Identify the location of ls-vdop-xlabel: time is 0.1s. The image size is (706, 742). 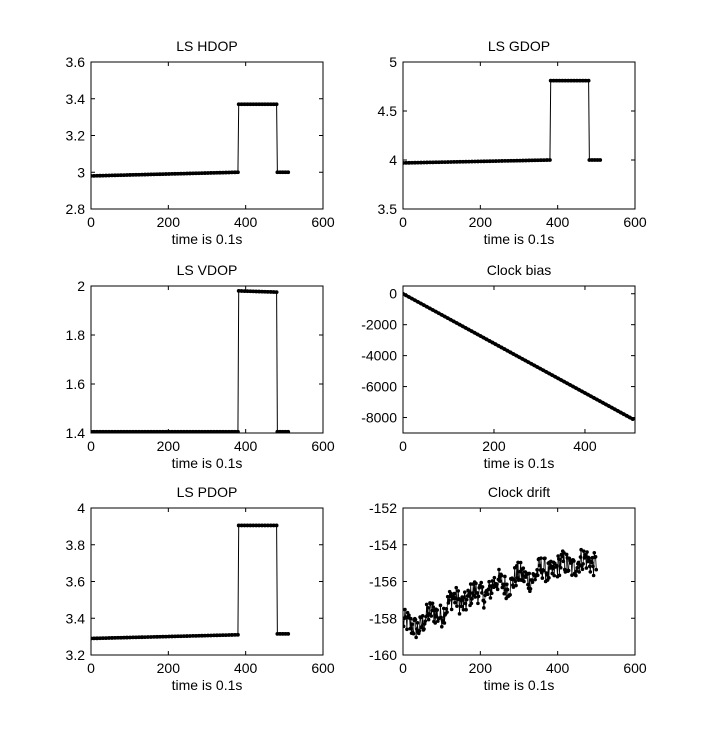
(207, 463).